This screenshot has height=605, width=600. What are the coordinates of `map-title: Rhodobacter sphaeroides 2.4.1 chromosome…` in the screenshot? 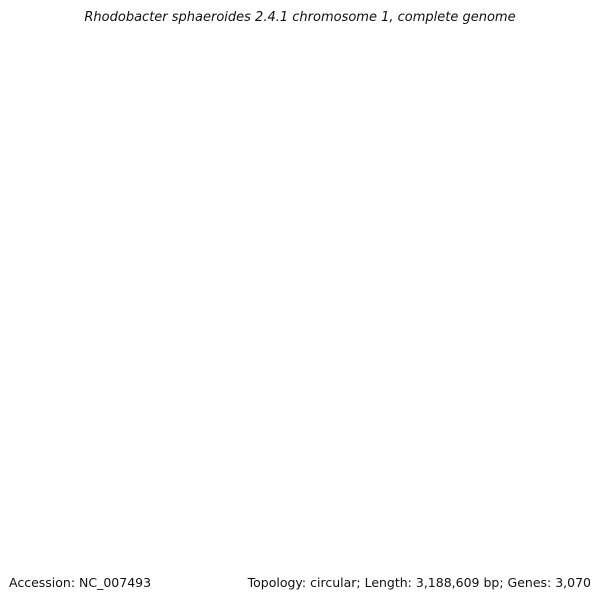 It's located at (300, 17).